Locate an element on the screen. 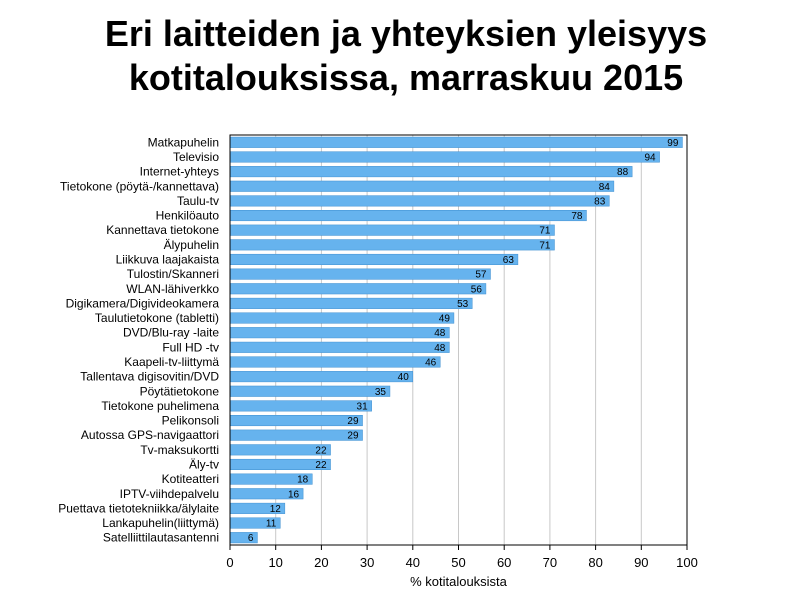 The width and height of the screenshot is (812, 605). data-label-26: 11 is located at coordinates (271, 524).